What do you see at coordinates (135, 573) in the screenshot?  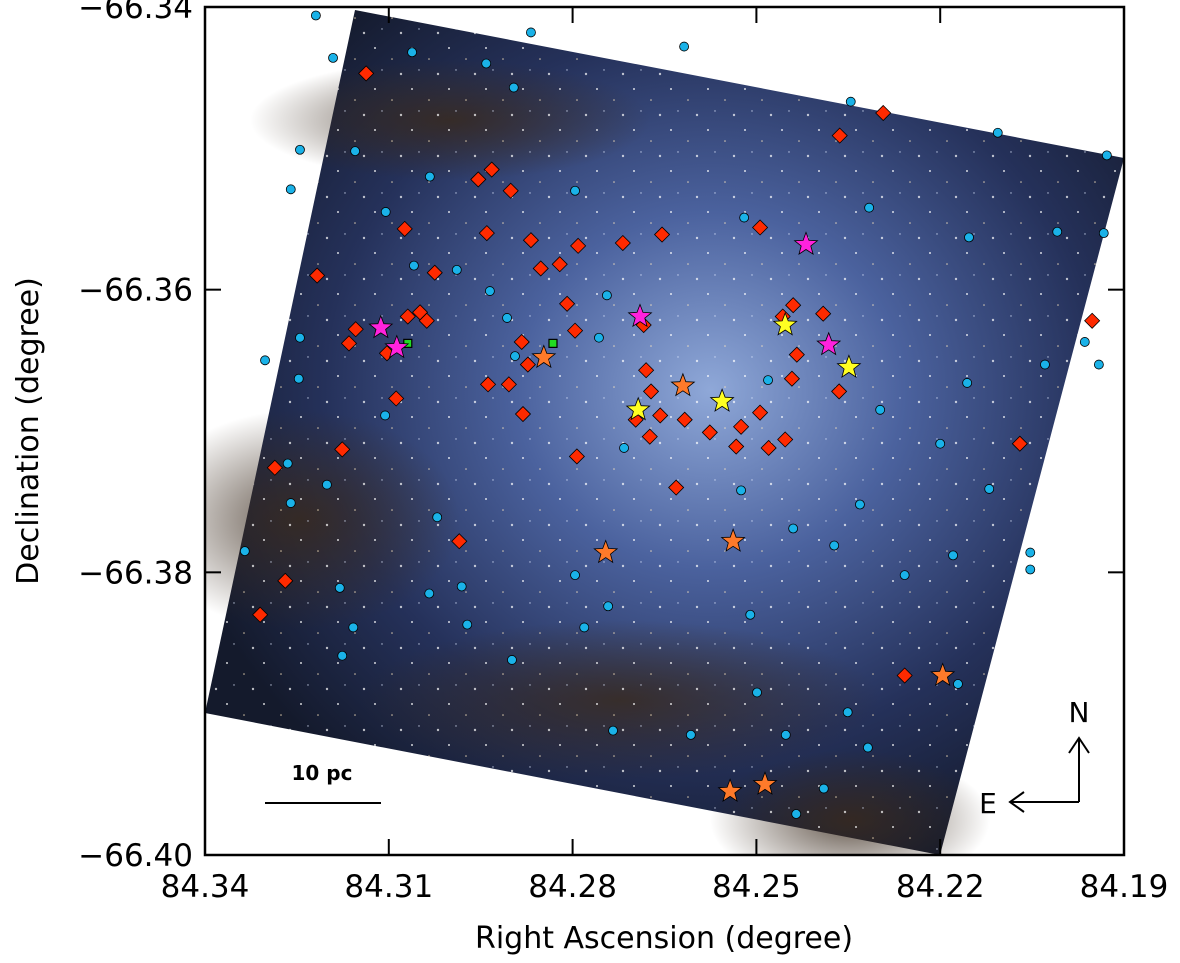 I see `y-tick-label: −66.38` at bounding box center [135, 573].